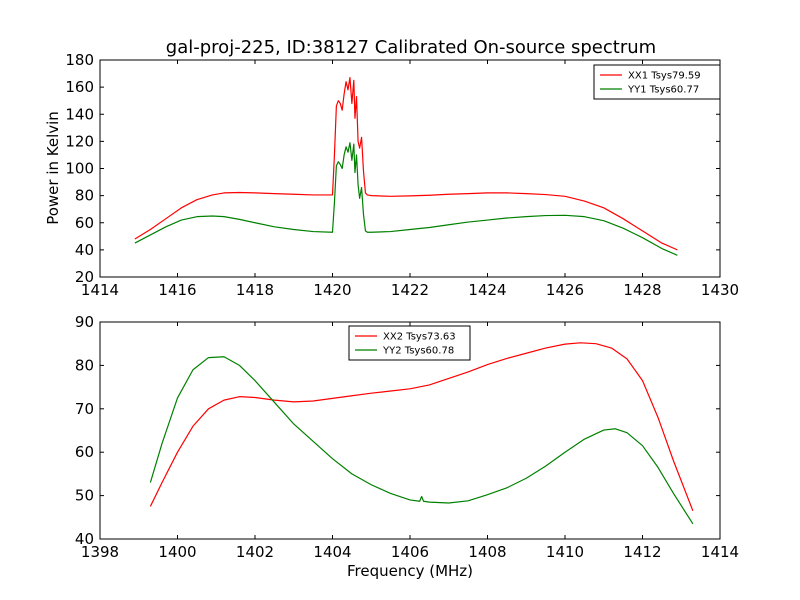 This screenshot has height=600, width=800. What do you see at coordinates (84, 539) in the screenshot?
I see `bottom-y-tick-label: 40` at bounding box center [84, 539].